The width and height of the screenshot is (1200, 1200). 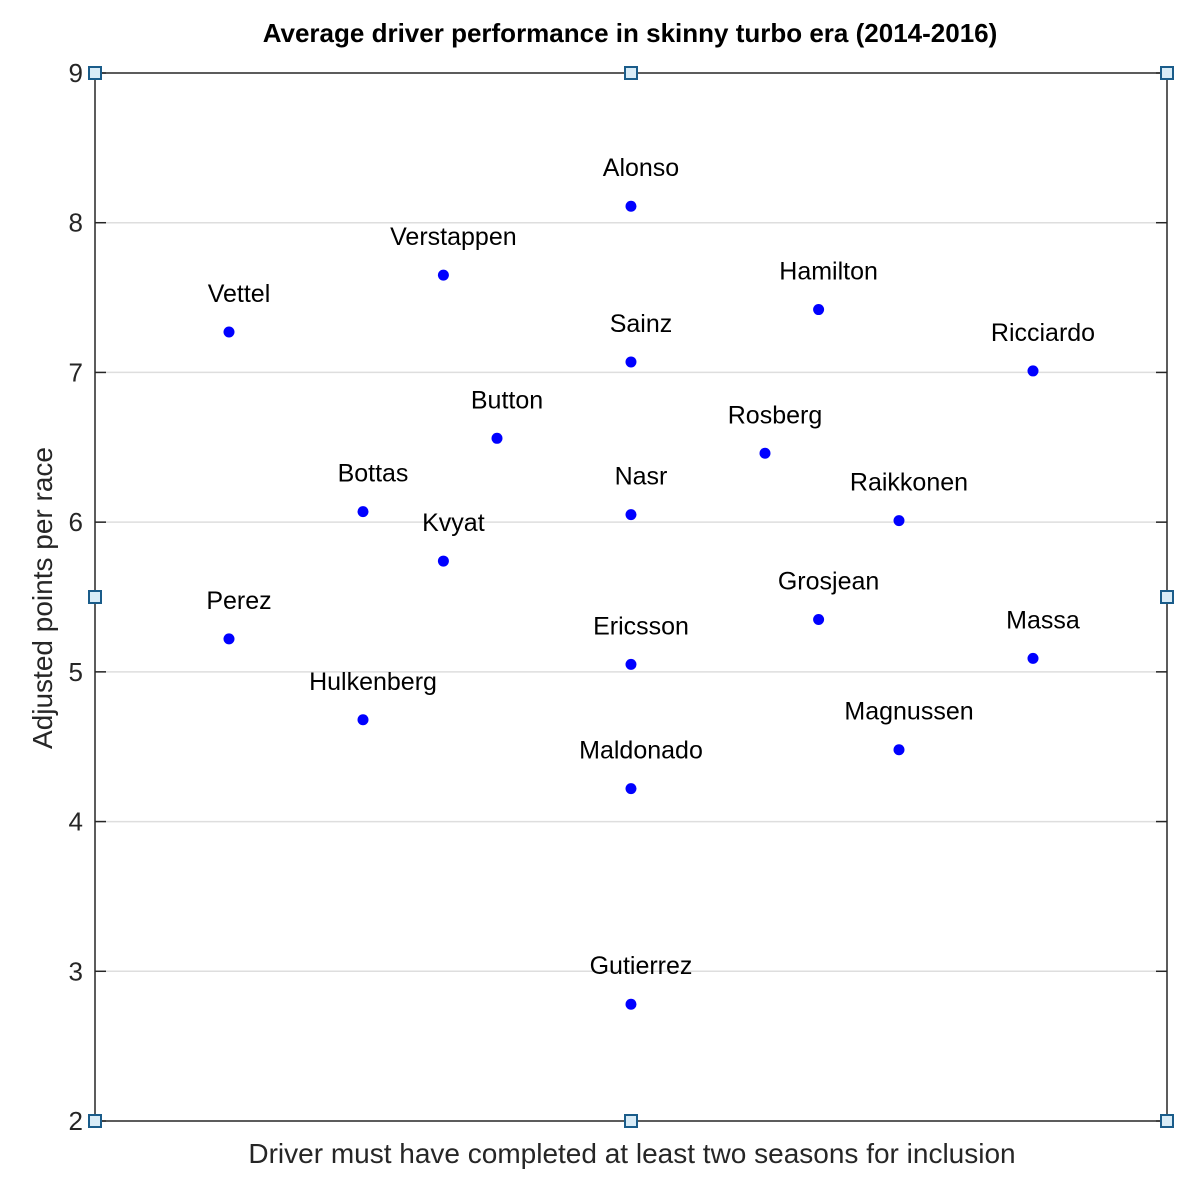 I want to click on data-point-label: Button, so click(x=507, y=400).